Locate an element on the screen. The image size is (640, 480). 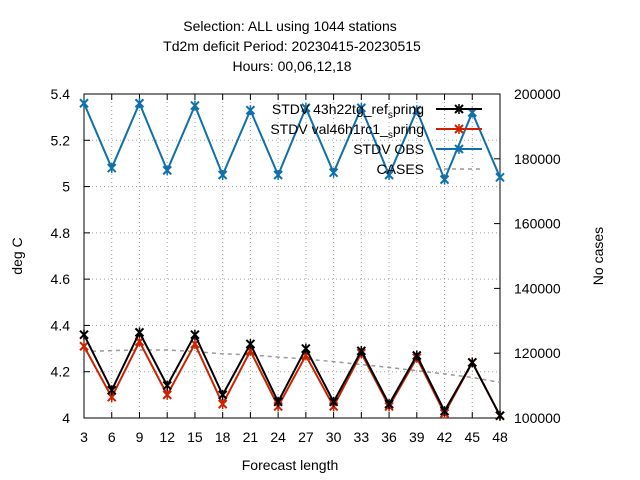
y-tick-label: 5 is located at coordinates (66, 187).